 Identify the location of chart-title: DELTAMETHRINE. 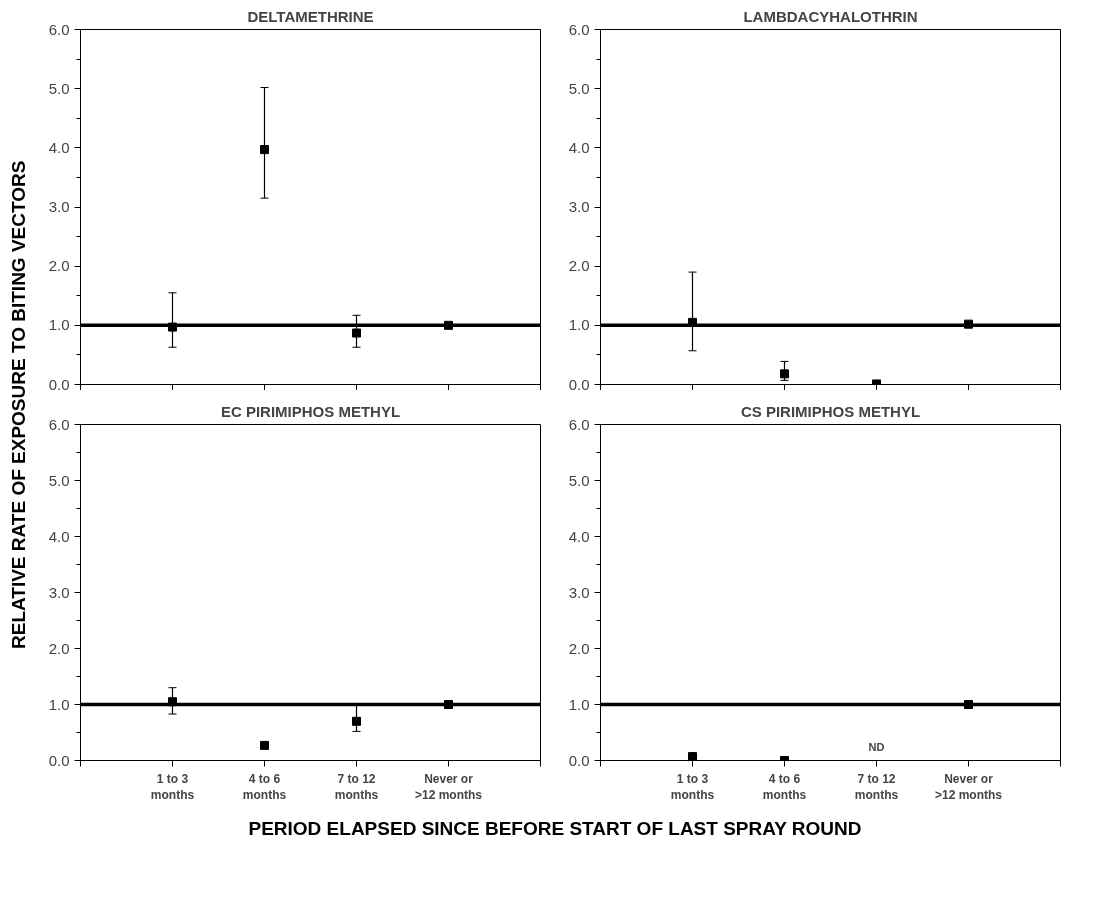
(310, 16).